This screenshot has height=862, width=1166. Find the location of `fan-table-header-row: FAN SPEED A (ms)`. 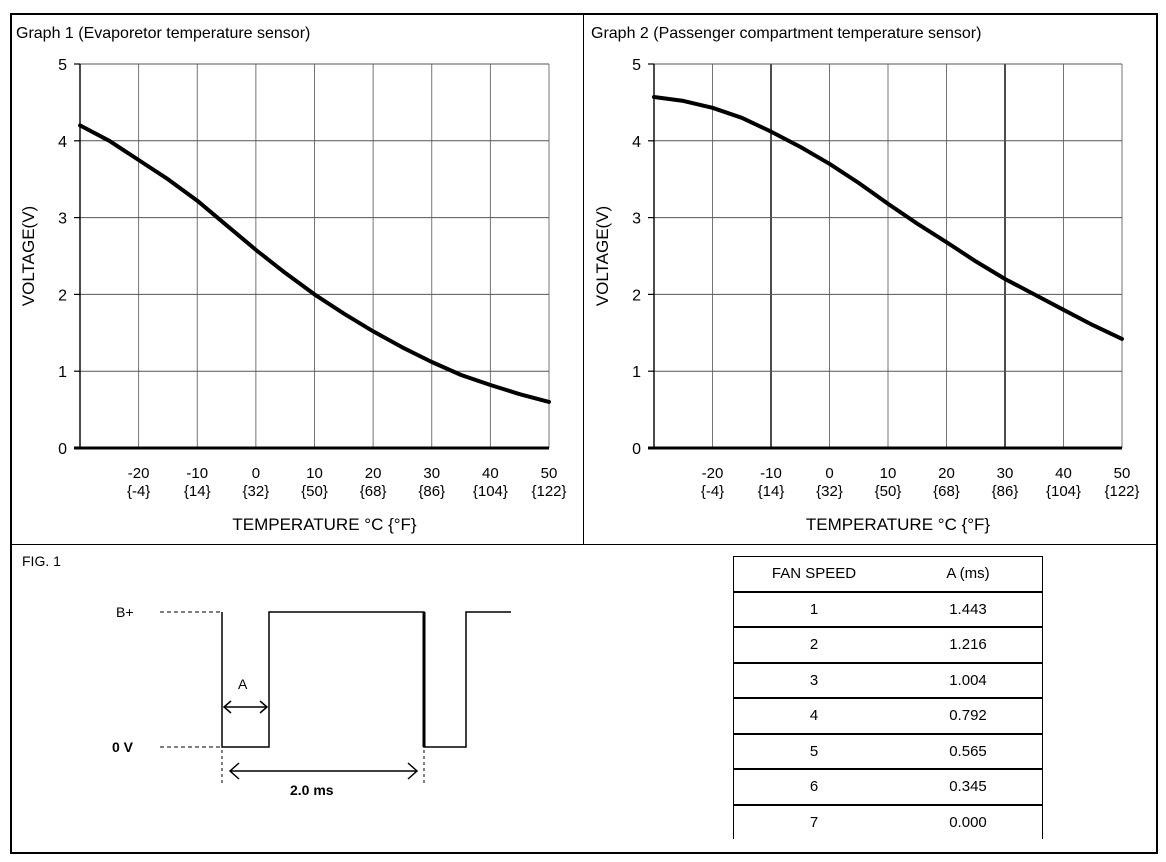

fan-table-header-row: FAN SPEED A (ms) is located at coordinates (888, 574).